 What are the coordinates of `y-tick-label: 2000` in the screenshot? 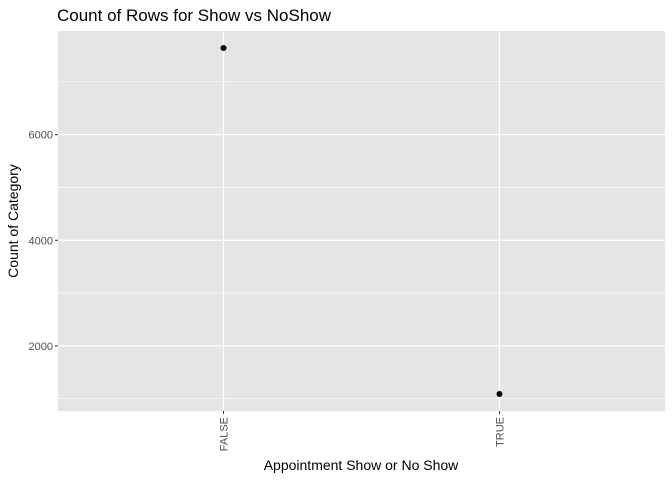 It's located at (41, 347).